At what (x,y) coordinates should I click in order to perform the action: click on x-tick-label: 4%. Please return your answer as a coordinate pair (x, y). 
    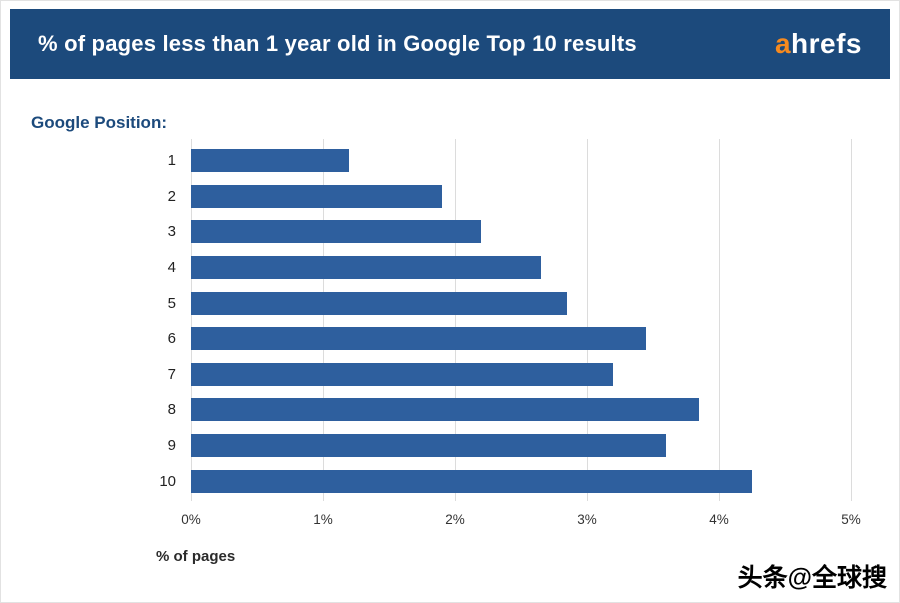
    Looking at the image, I should click on (719, 519).